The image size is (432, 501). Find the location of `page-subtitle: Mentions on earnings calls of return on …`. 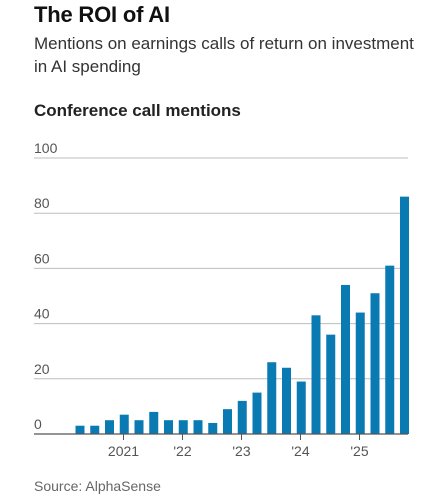

page-subtitle: Mentions on earnings calls of return on … is located at coordinates (224, 55).